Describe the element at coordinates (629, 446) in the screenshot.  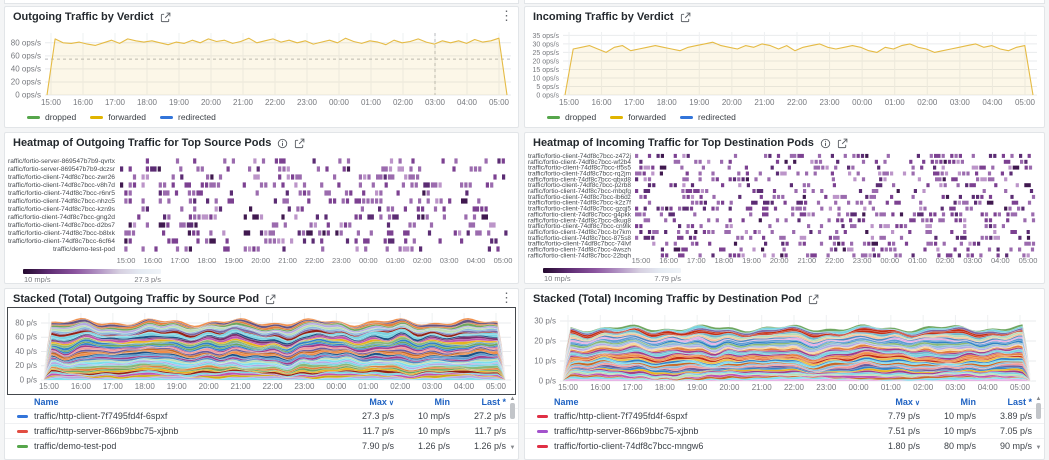
I see `series-name: traffic/fortio-client-74df8c7bcc-mngw6` at that location.